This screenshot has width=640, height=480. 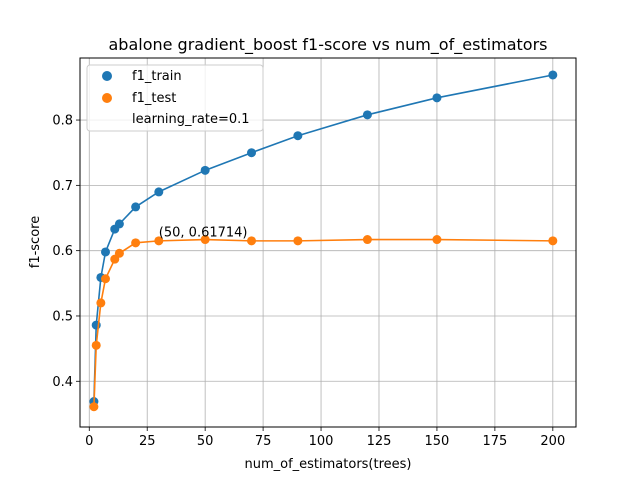 I want to click on x-tick-label: 125, so click(x=379, y=441).